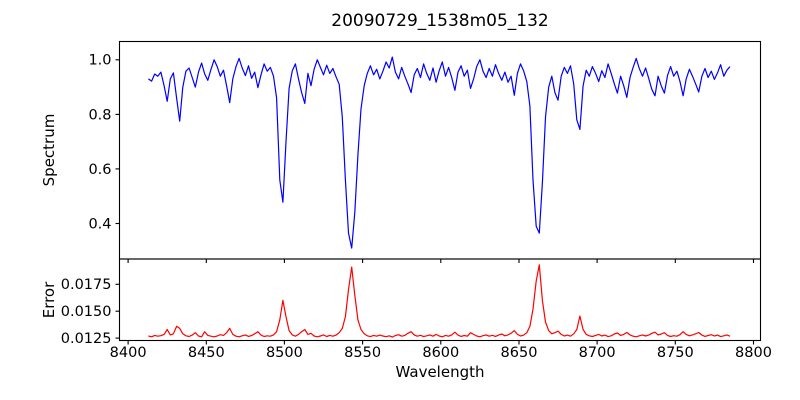  I want to click on x-tick-label: 8700, so click(597, 353).